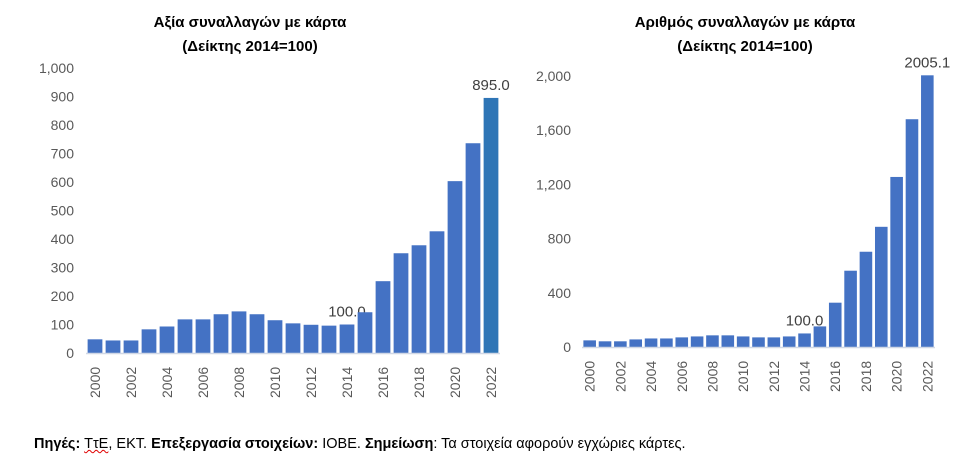 This screenshot has width=961, height=473. Describe the element at coordinates (329, 339) in the screenshot. I see `value-chart-bar-2013` at that location.